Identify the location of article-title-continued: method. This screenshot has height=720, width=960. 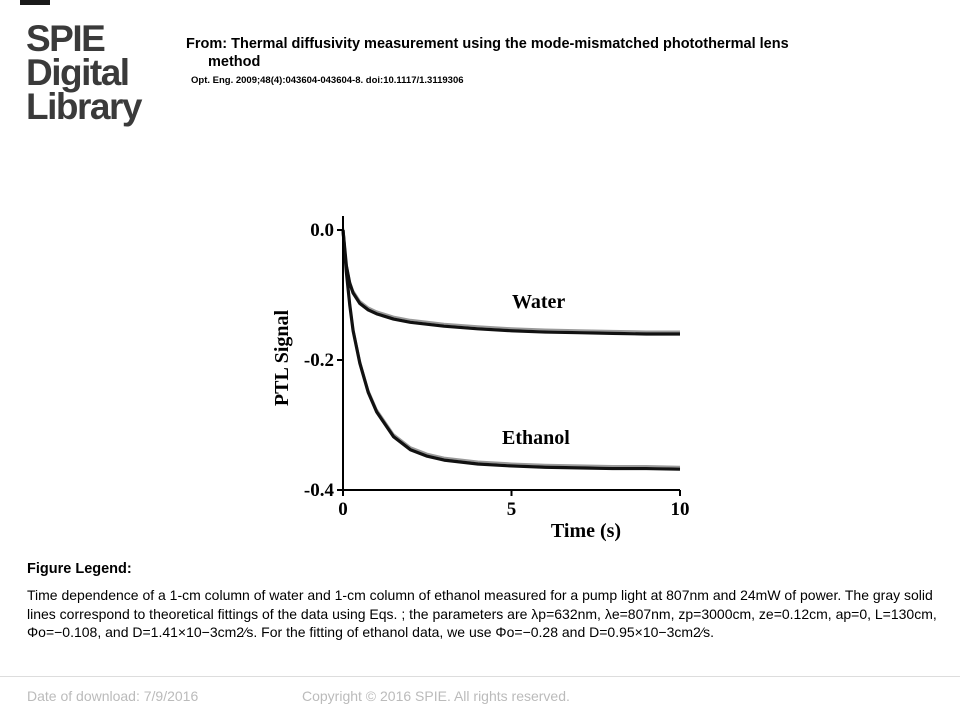
(234, 62).